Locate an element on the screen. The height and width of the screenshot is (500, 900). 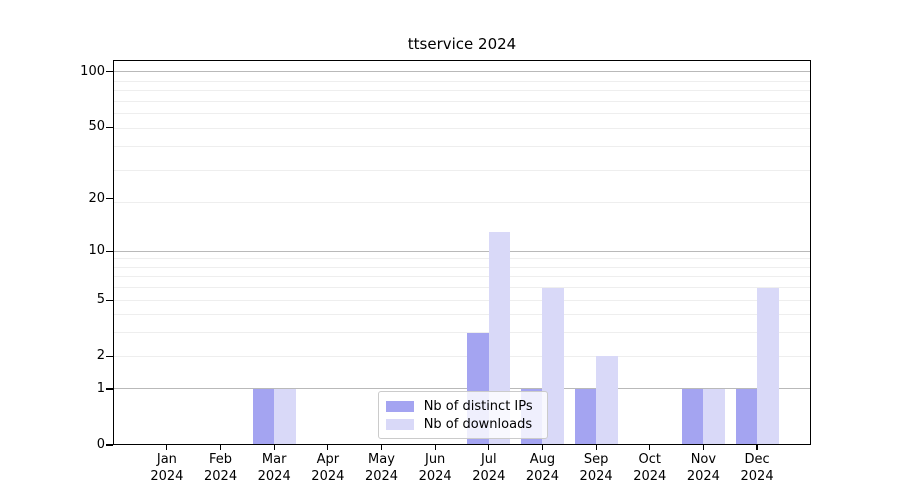
y-tick-label: 2 is located at coordinates (100, 356).